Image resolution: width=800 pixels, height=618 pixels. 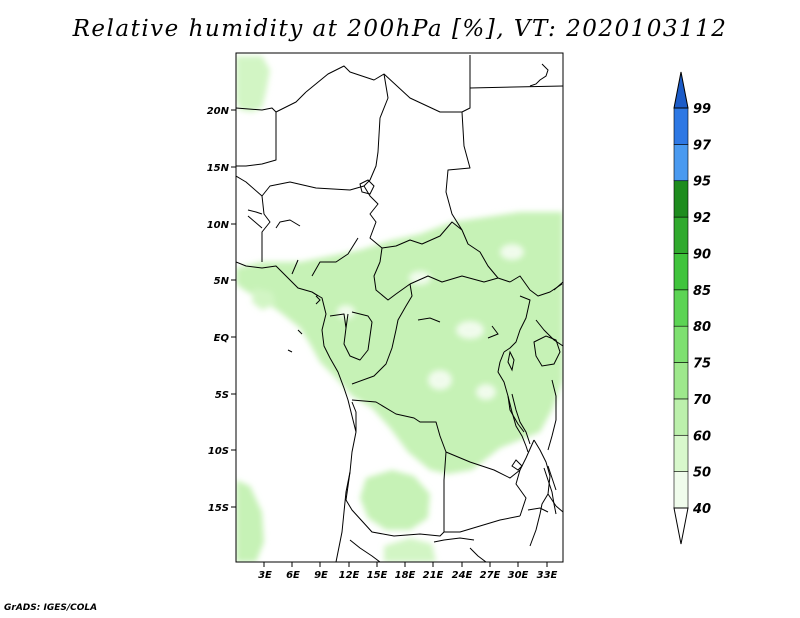 I want to click on lat-label: 15N, so click(x=218, y=168).